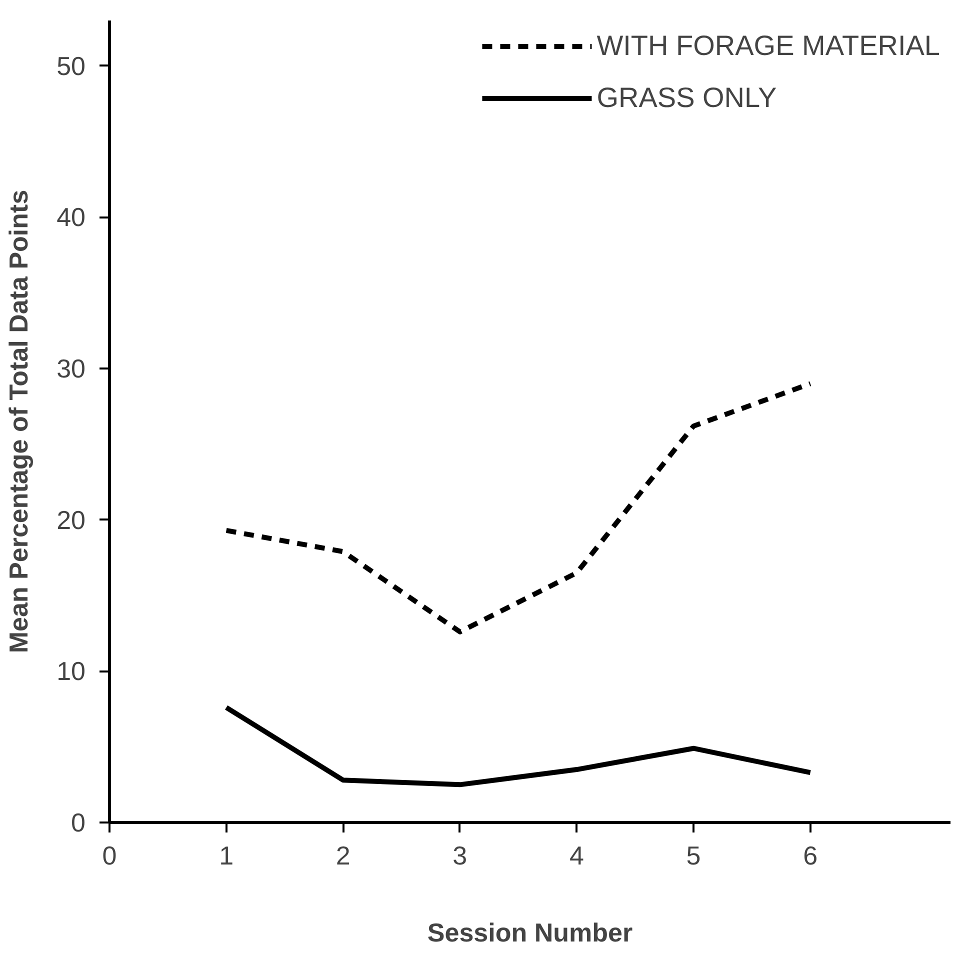  I want to click on x-tick-label: 6, so click(810, 855).